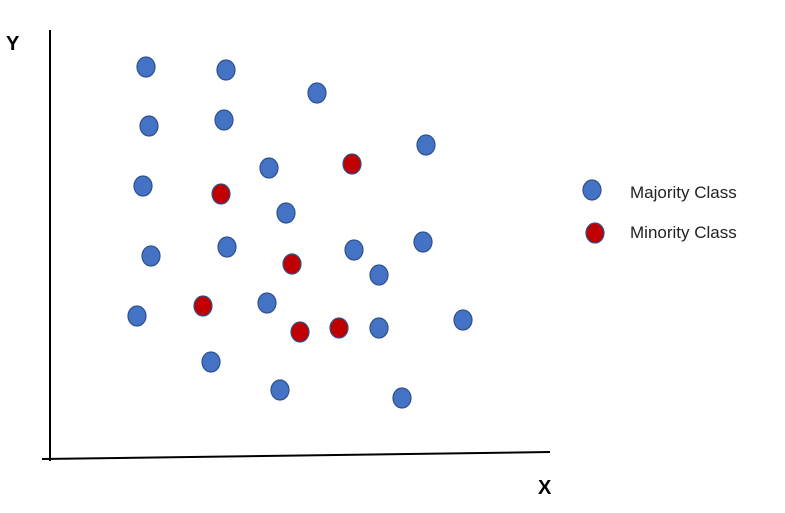  I want to click on x-axis-label: X, so click(545, 488).